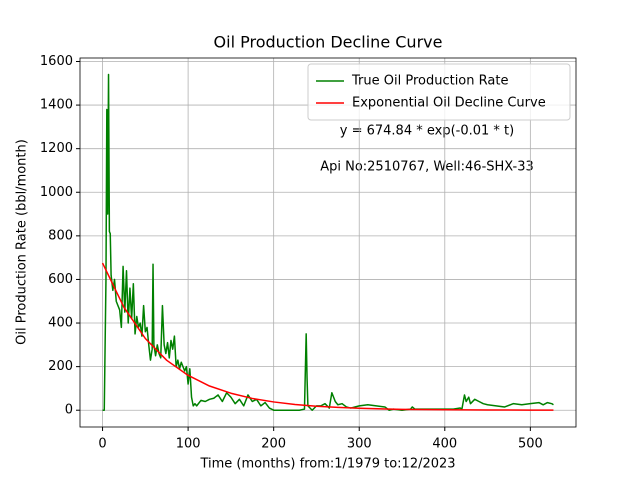  Describe the element at coordinates (102, 444) in the screenshot. I see `x-tick-label: 0` at that location.